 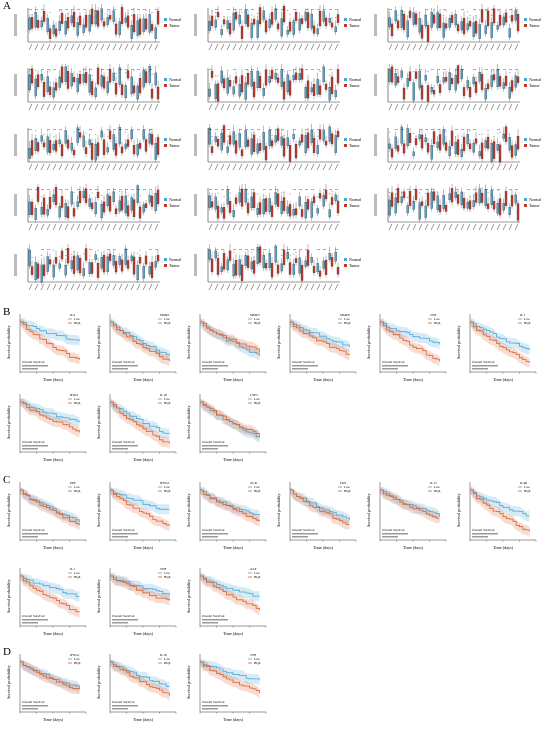 What do you see at coordinates (525, 85) in the screenshot?
I see `legend-tumor-swatch` at bounding box center [525, 85].